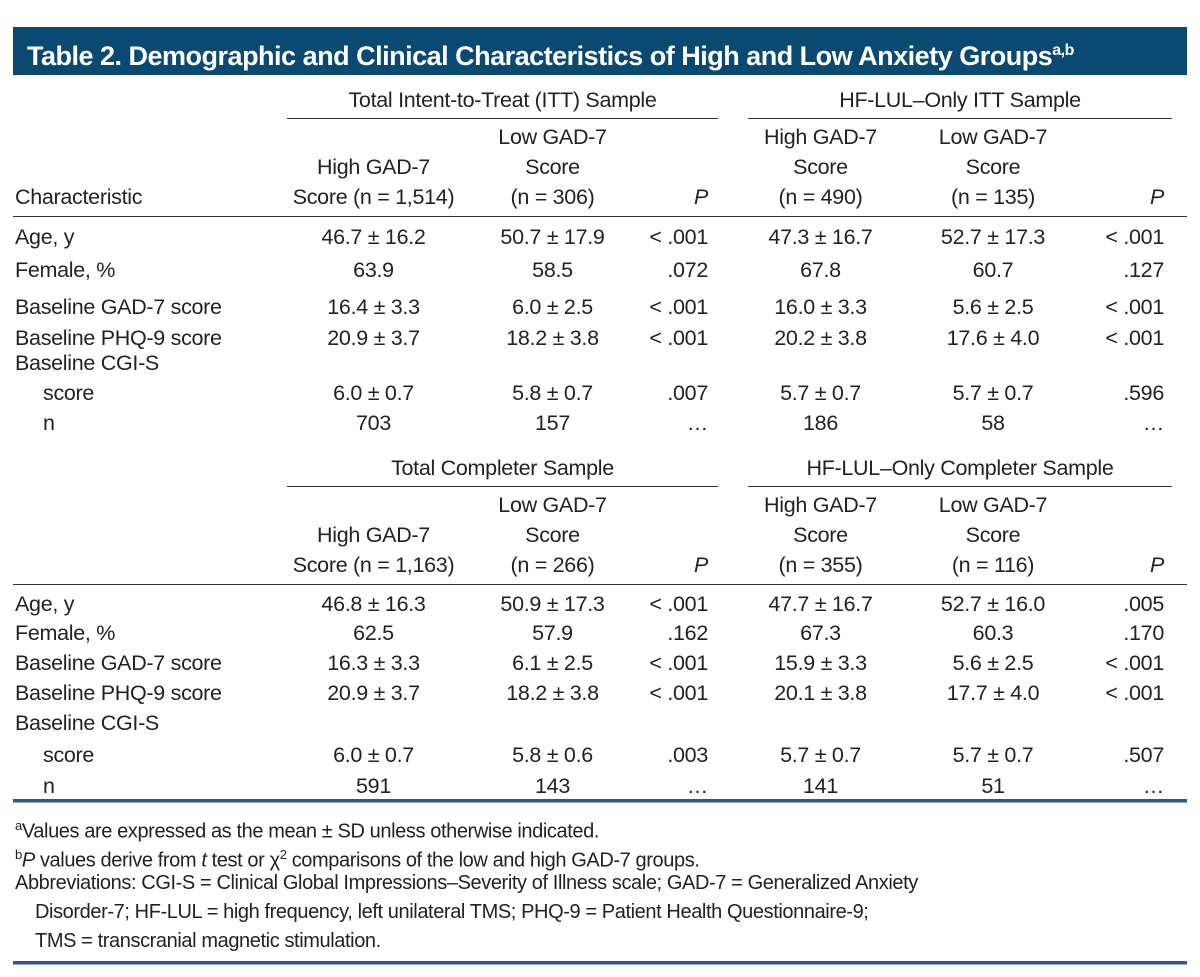 The image size is (1200, 977). What do you see at coordinates (993, 270) in the screenshot?
I see `table-cell: 60.7` at bounding box center [993, 270].